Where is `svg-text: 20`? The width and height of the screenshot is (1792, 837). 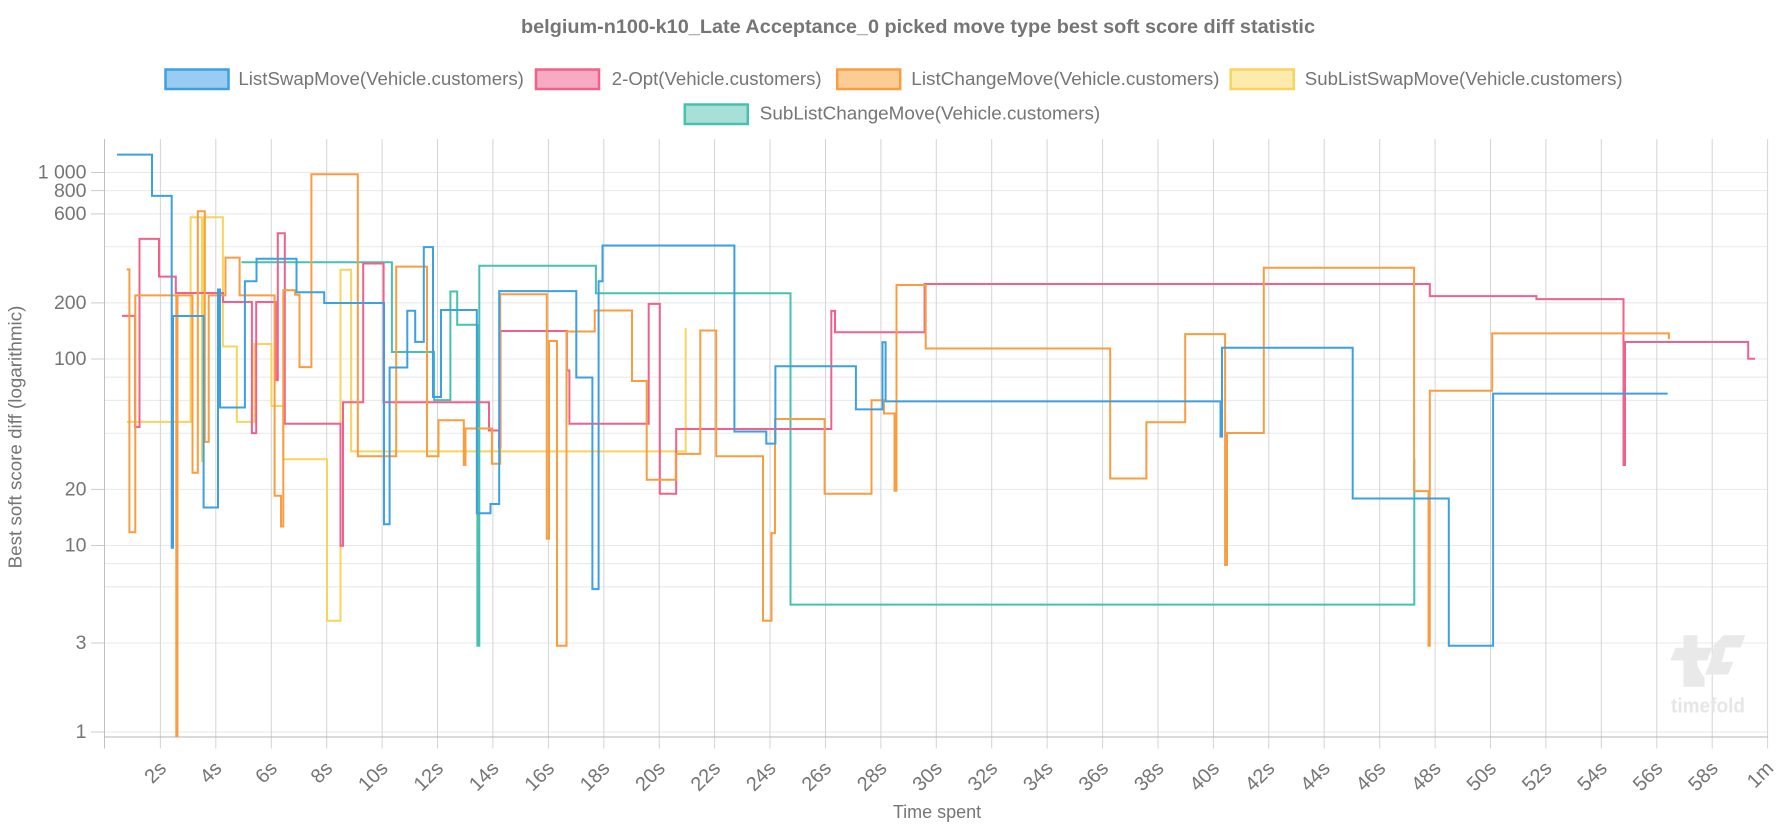 svg-text: 20 is located at coordinates (76, 490).